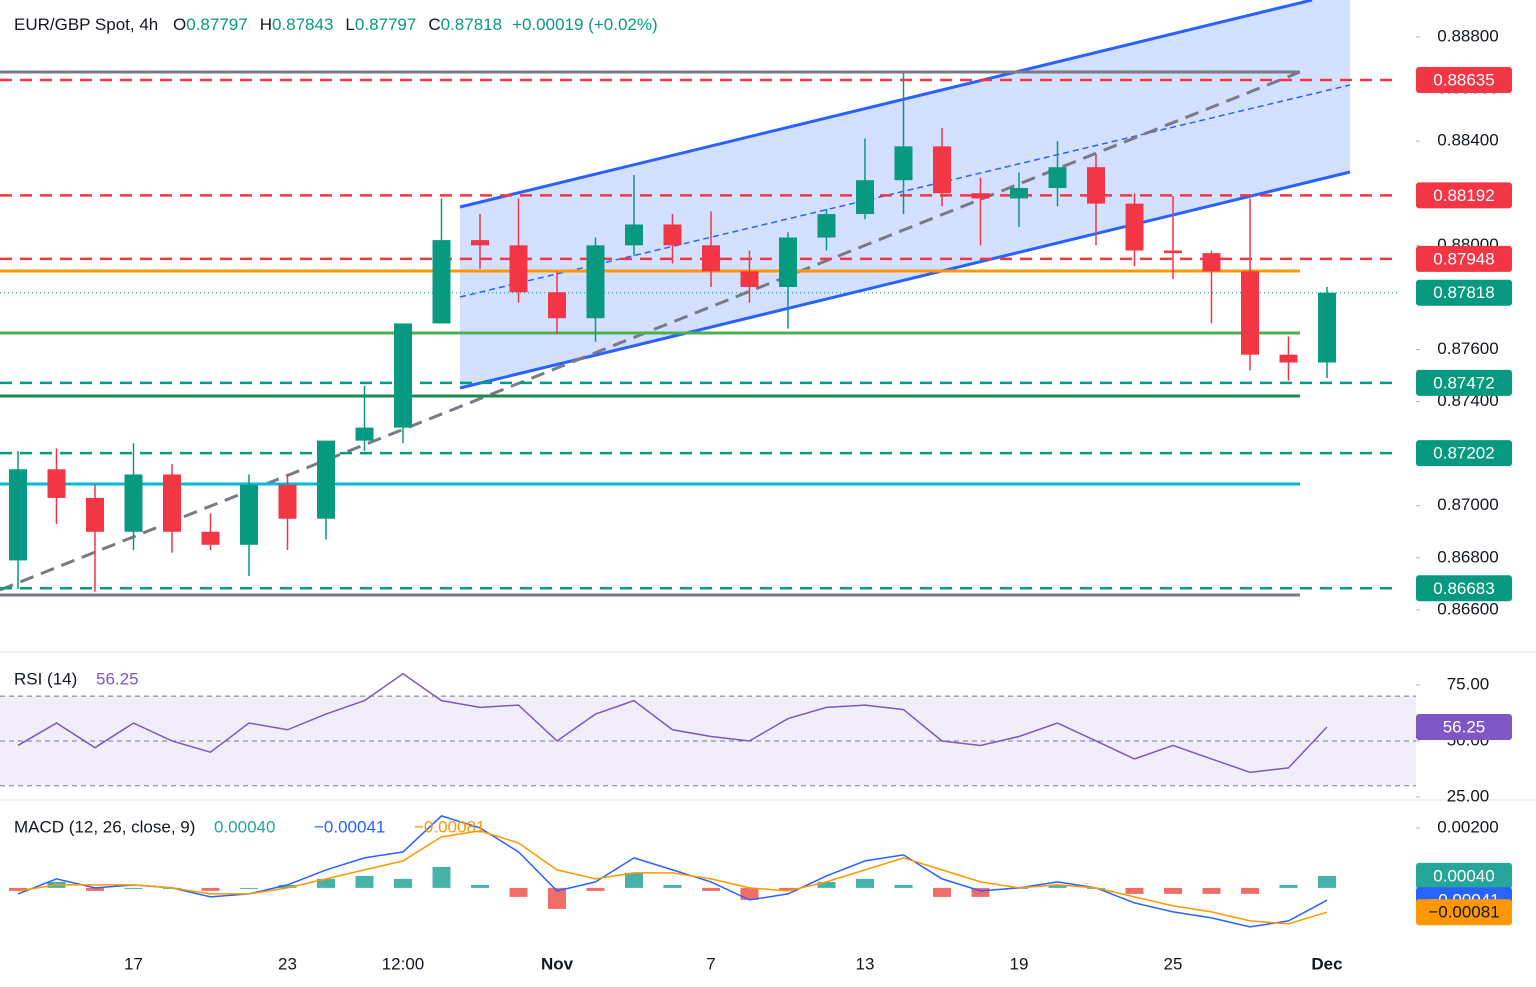 The height and width of the screenshot is (987, 1536). Describe the element at coordinates (1467, 348) in the screenshot. I see `y-tick-label: 0.87600` at that location.